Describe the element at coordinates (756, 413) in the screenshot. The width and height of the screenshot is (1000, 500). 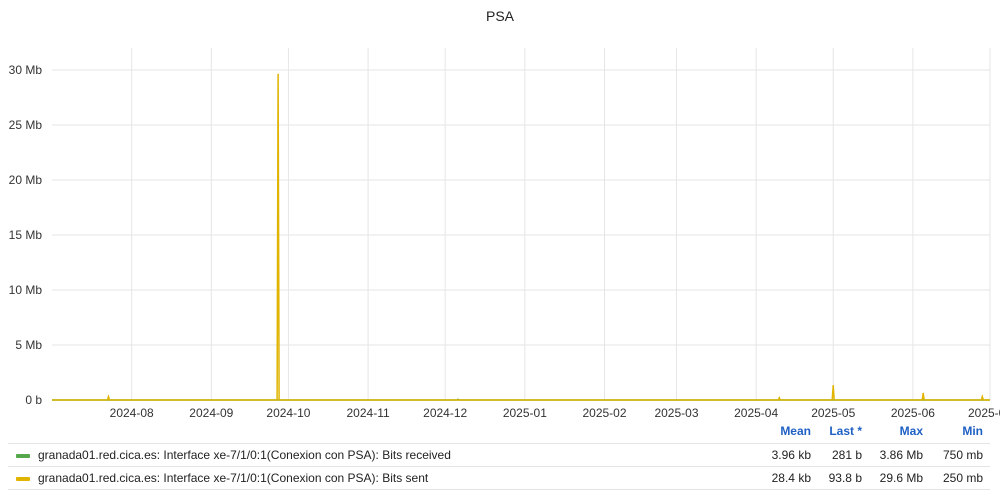
I see `x-tick-label: 2025-04` at that location.